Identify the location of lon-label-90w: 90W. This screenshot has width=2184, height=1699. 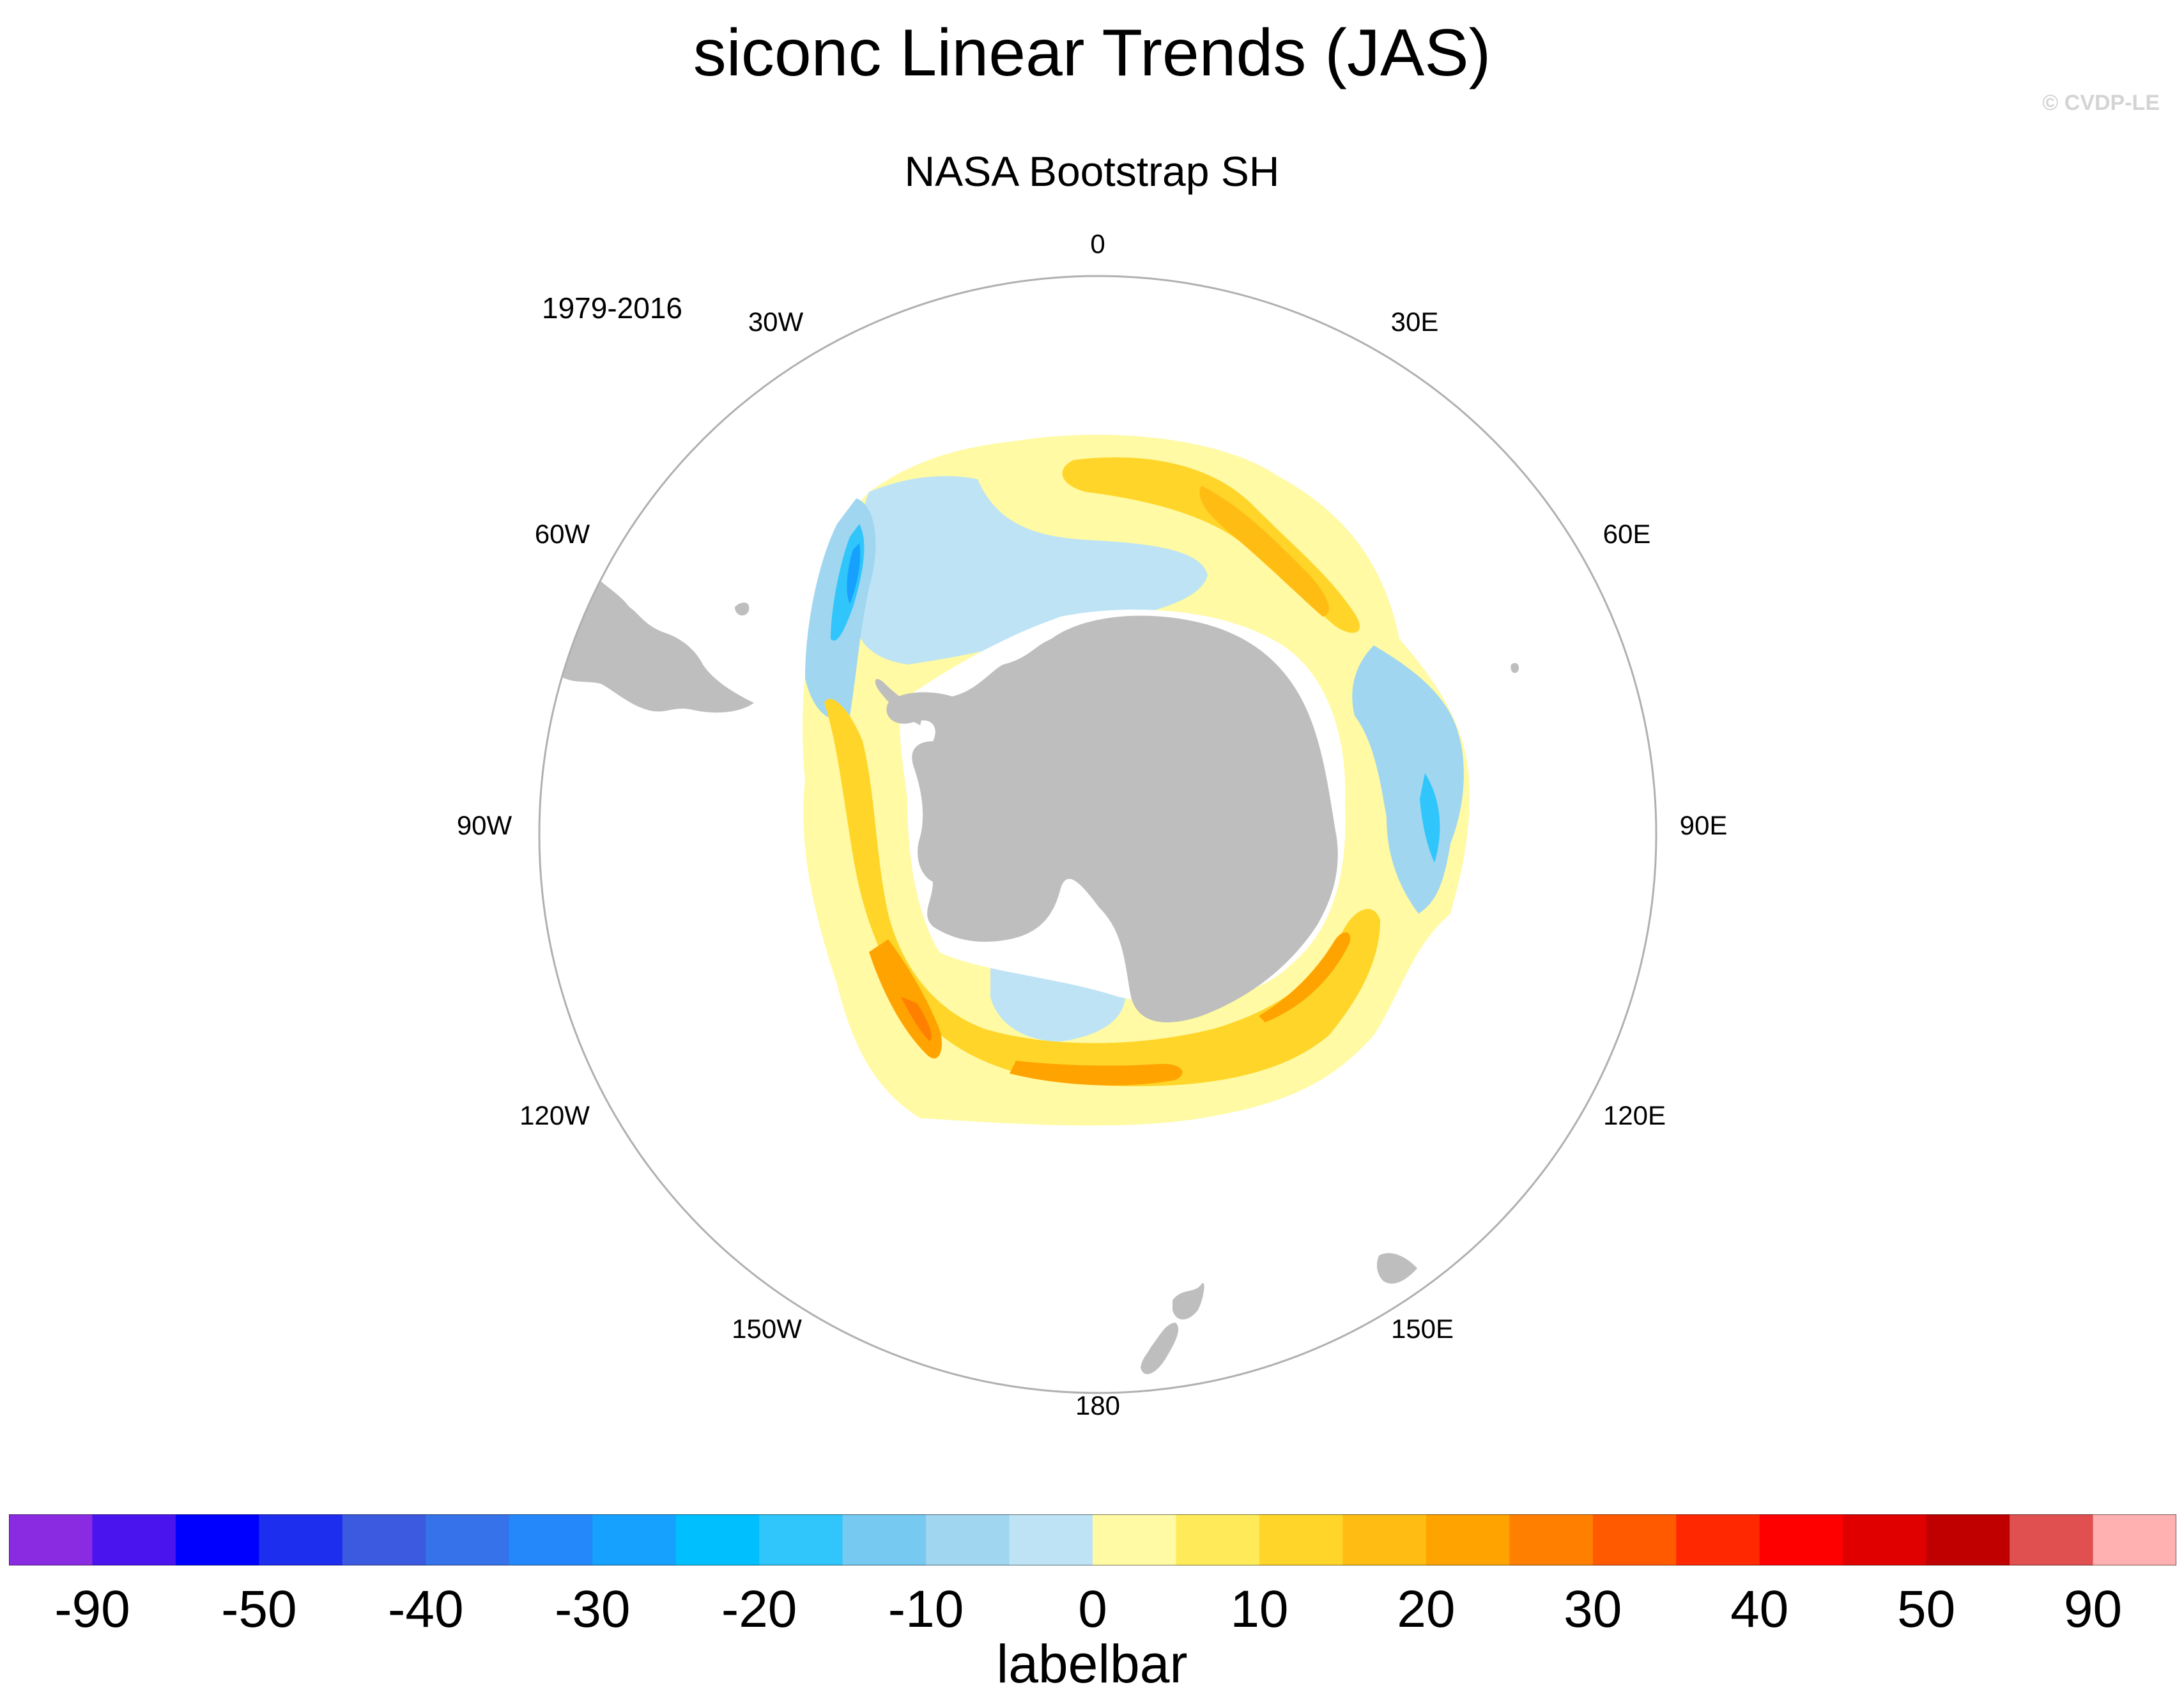
(484, 825).